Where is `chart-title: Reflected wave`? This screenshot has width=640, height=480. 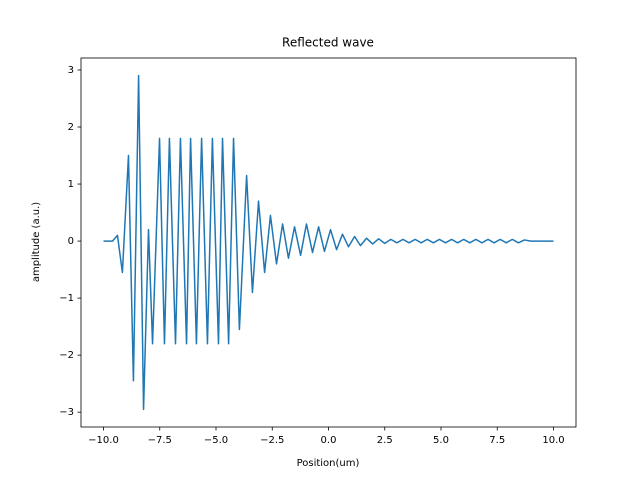 chart-title: Reflected wave is located at coordinates (328, 43).